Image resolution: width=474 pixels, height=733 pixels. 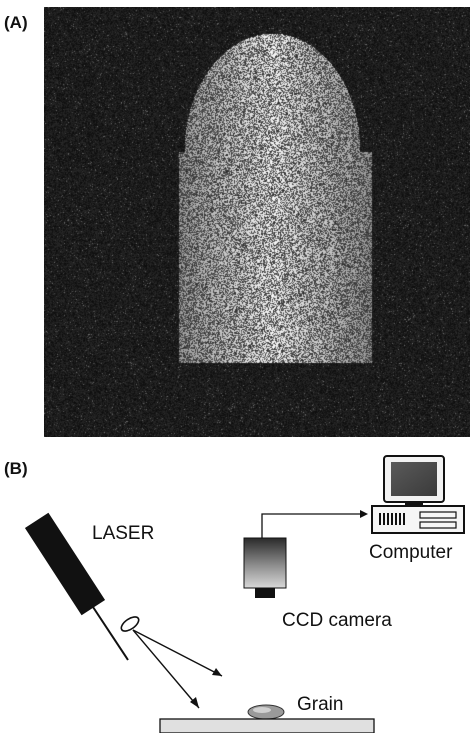 What do you see at coordinates (320, 704) in the screenshot?
I see `grain-label: Grain` at bounding box center [320, 704].